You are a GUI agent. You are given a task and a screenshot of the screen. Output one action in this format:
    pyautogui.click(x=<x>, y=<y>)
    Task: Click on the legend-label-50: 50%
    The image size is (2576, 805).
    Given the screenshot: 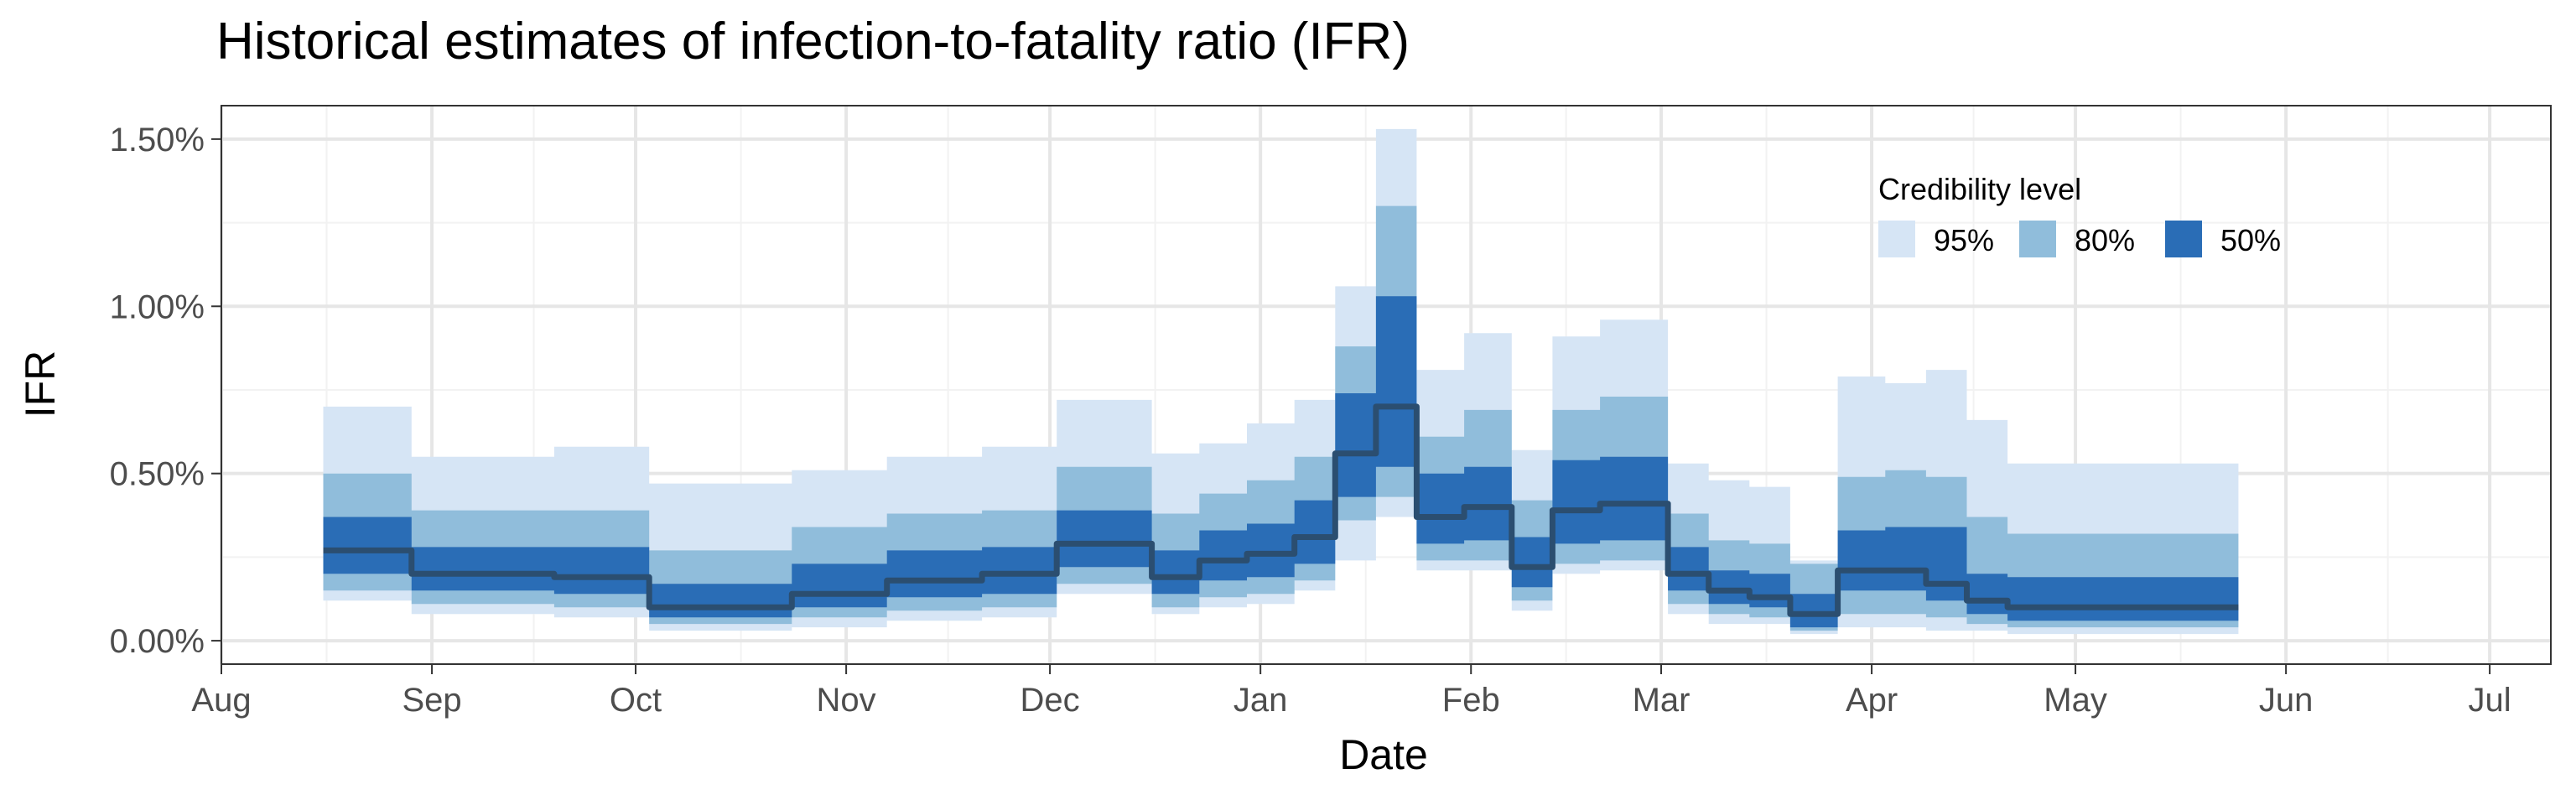 What is the action you would take?
    pyautogui.click(x=2250, y=240)
    